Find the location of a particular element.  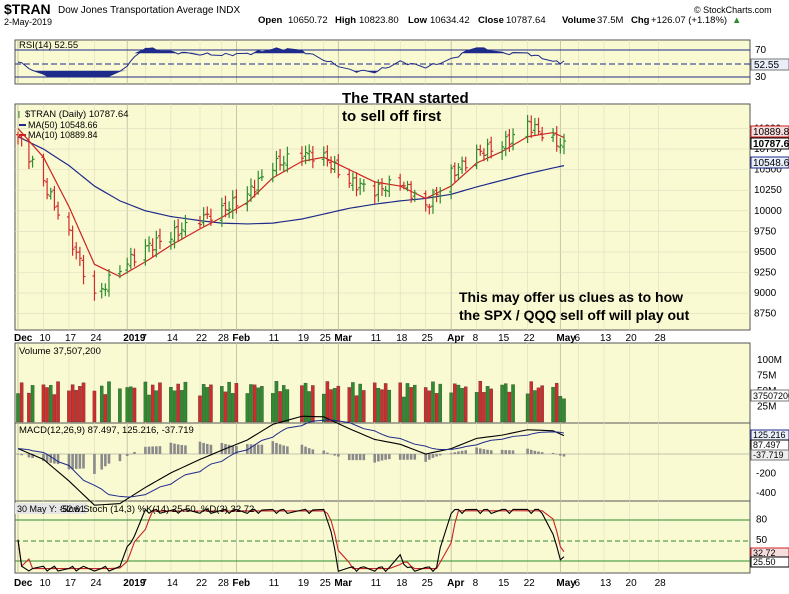

macd-panel is located at coordinates (382, 462).